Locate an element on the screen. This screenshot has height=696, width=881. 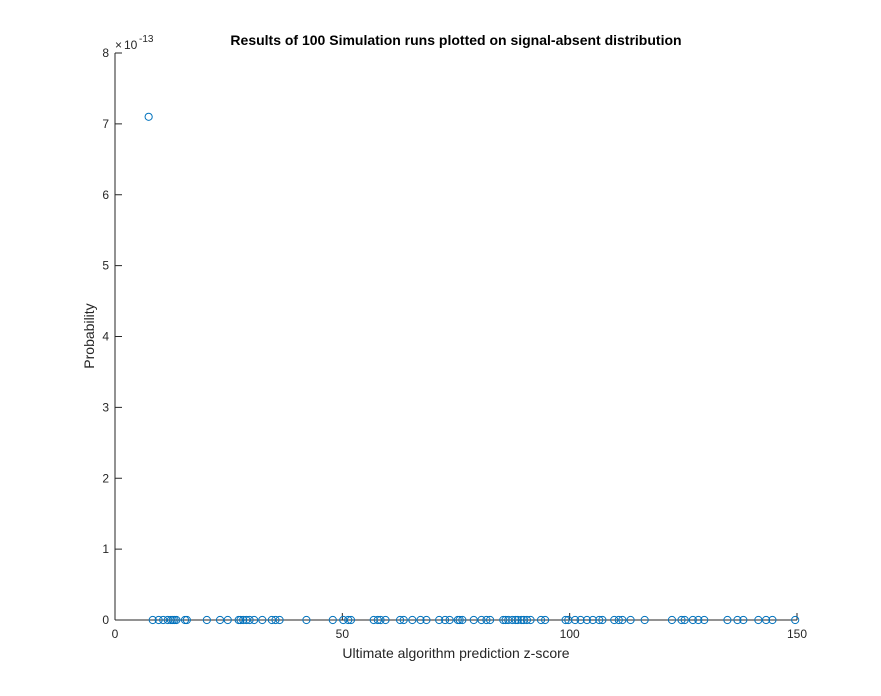
y-axis-label: Probability is located at coordinates (89, 335).